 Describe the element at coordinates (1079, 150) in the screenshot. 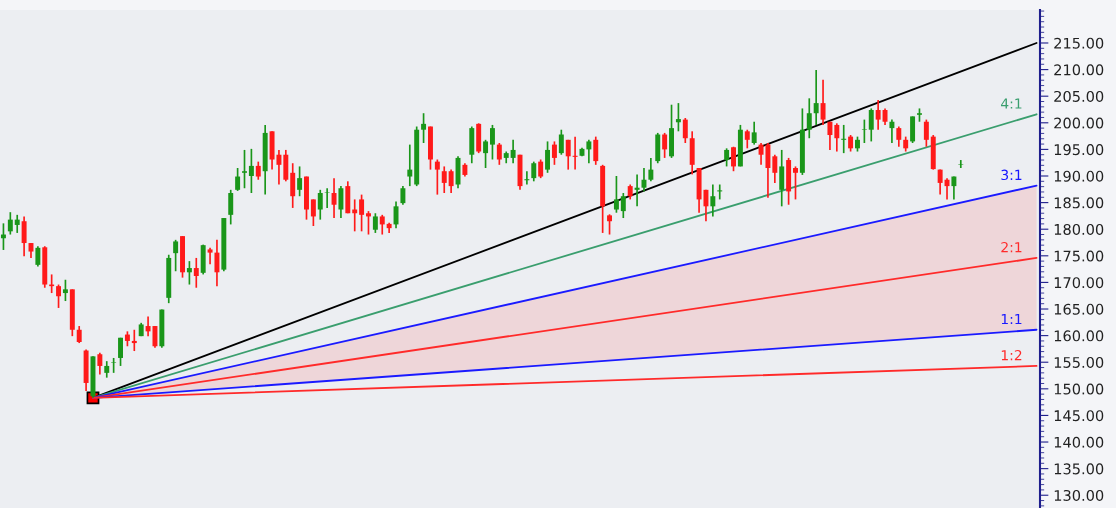

I see `y-tick-label: 195.00` at that location.